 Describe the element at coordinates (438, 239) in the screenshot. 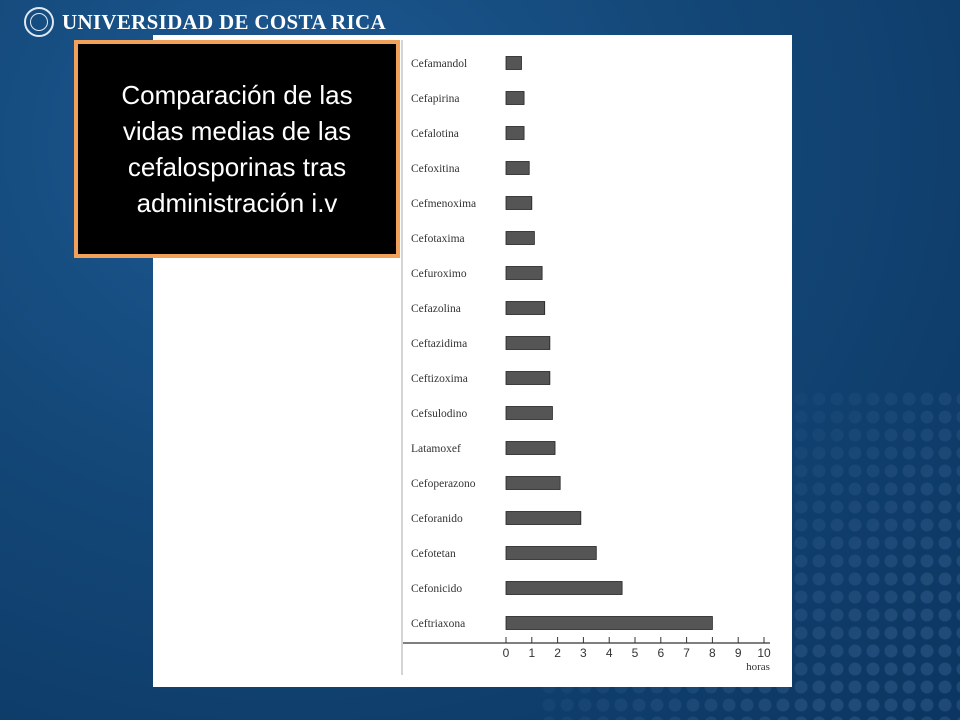

I see `category-label: Cefotaxima` at that location.